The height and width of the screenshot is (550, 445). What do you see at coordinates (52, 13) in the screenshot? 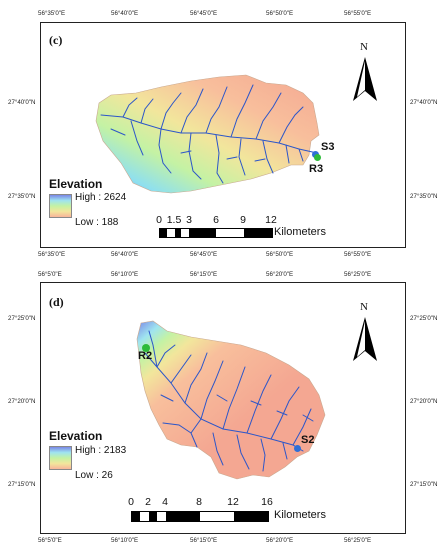
I see `top-lon-label: 56°35'0"E` at bounding box center [52, 13].